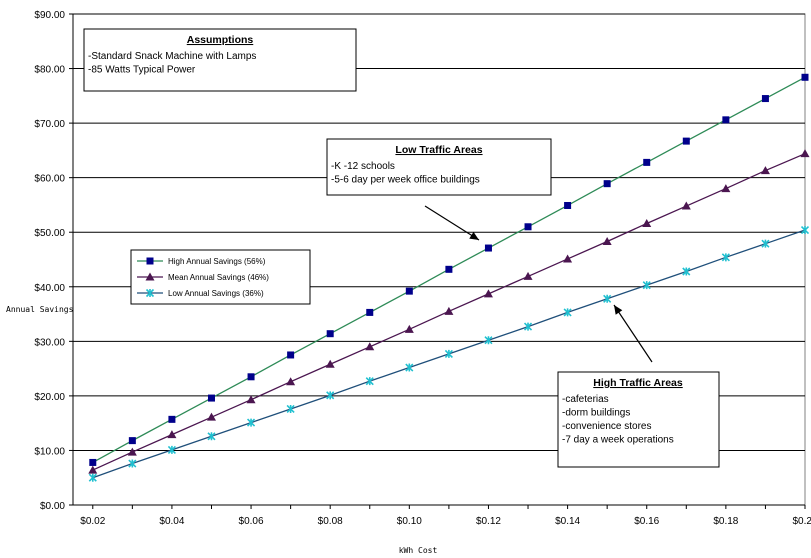 This screenshot has width=811, height=558. I want to click on legend-label-1: Mean Annual Savings (46%), so click(218, 277).